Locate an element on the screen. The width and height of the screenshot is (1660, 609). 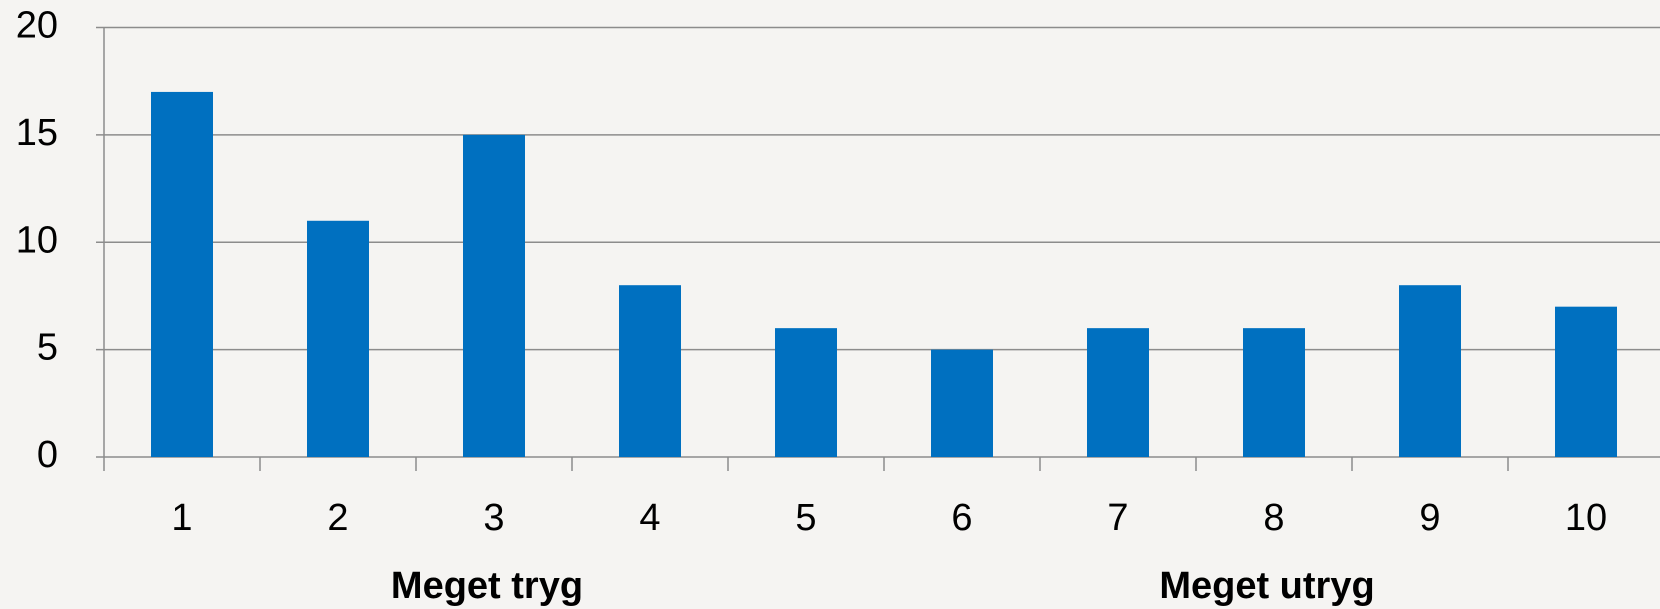
x-tick-label: 3 is located at coordinates (493, 518).